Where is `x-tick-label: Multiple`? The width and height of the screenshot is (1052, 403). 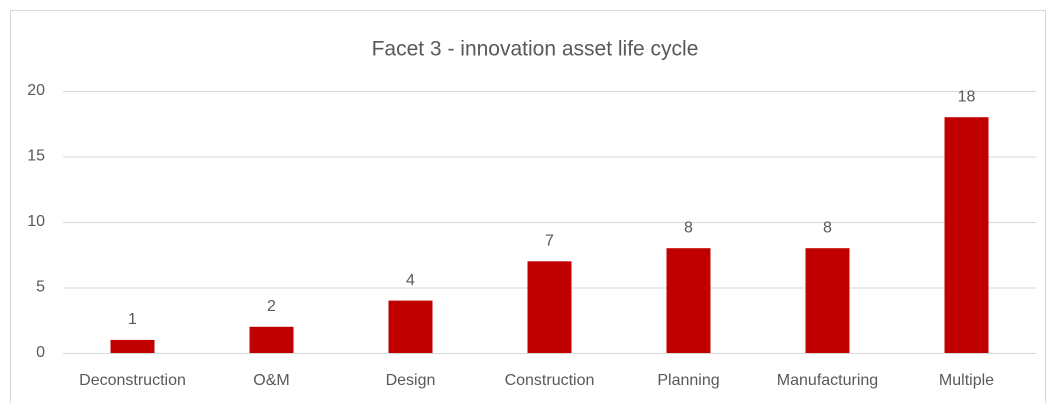
x-tick-label: Multiple is located at coordinates (966, 380).